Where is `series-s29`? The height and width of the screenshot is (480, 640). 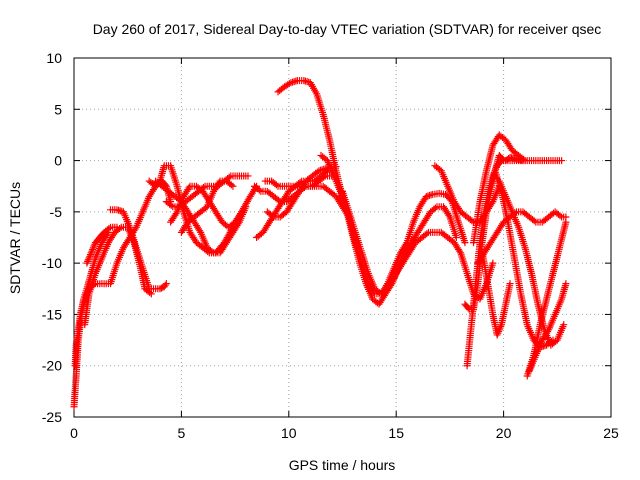
series-s29 is located at coordinates (547, 327).